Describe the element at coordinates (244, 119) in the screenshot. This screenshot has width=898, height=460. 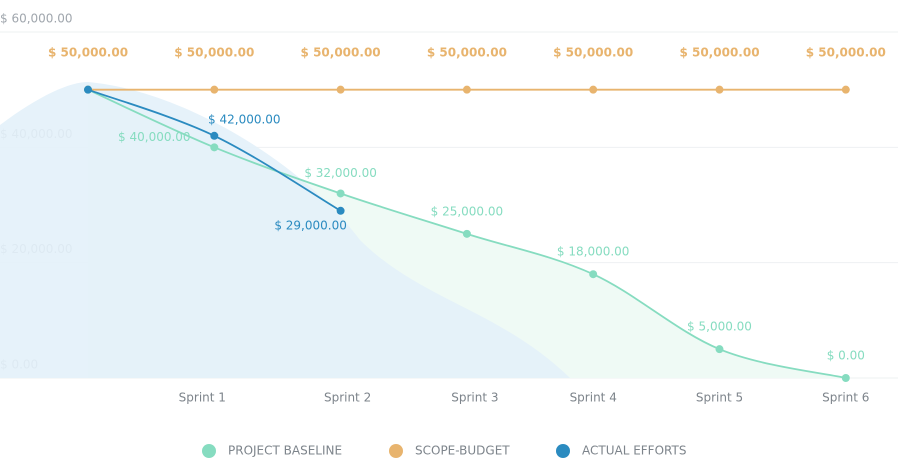
I see `data-label: $ 42,000.00` at that location.